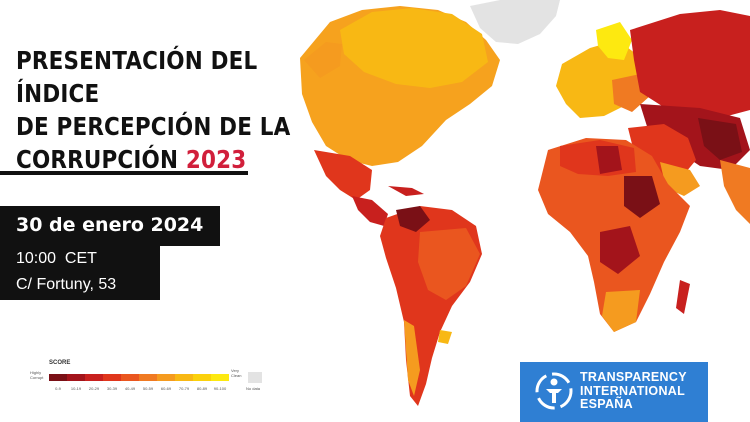 This screenshot has width=750, height=422. Describe the element at coordinates (184, 388) in the screenshot. I see `legend-tick-label: 70-79` at that location.